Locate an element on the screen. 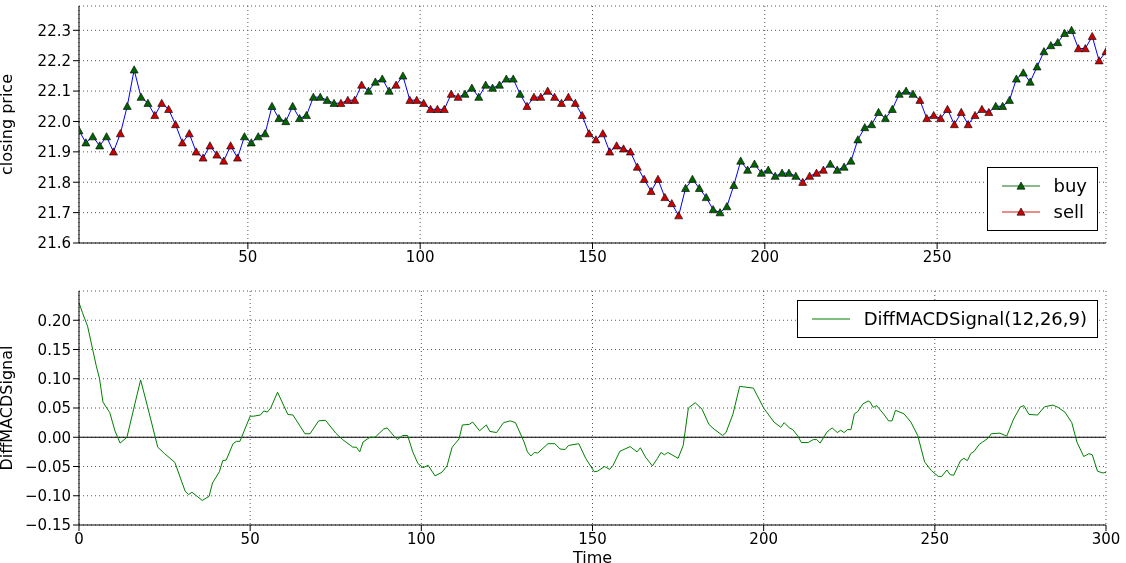 The width and height of the screenshot is (1126, 563). y-tick-label: 0.20 is located at coordinates (54, 320).